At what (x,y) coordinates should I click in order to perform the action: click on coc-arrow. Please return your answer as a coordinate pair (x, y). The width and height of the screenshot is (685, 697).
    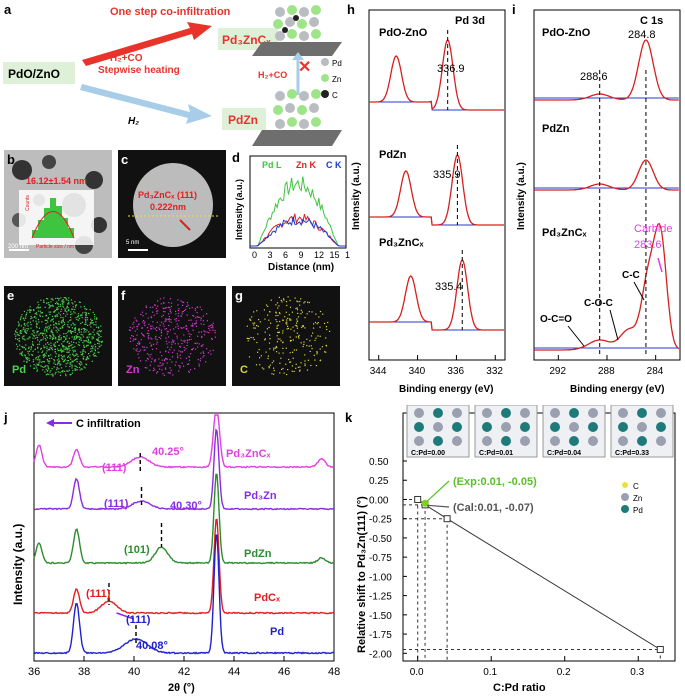
    Looking at the image, I should click on (614, 325).